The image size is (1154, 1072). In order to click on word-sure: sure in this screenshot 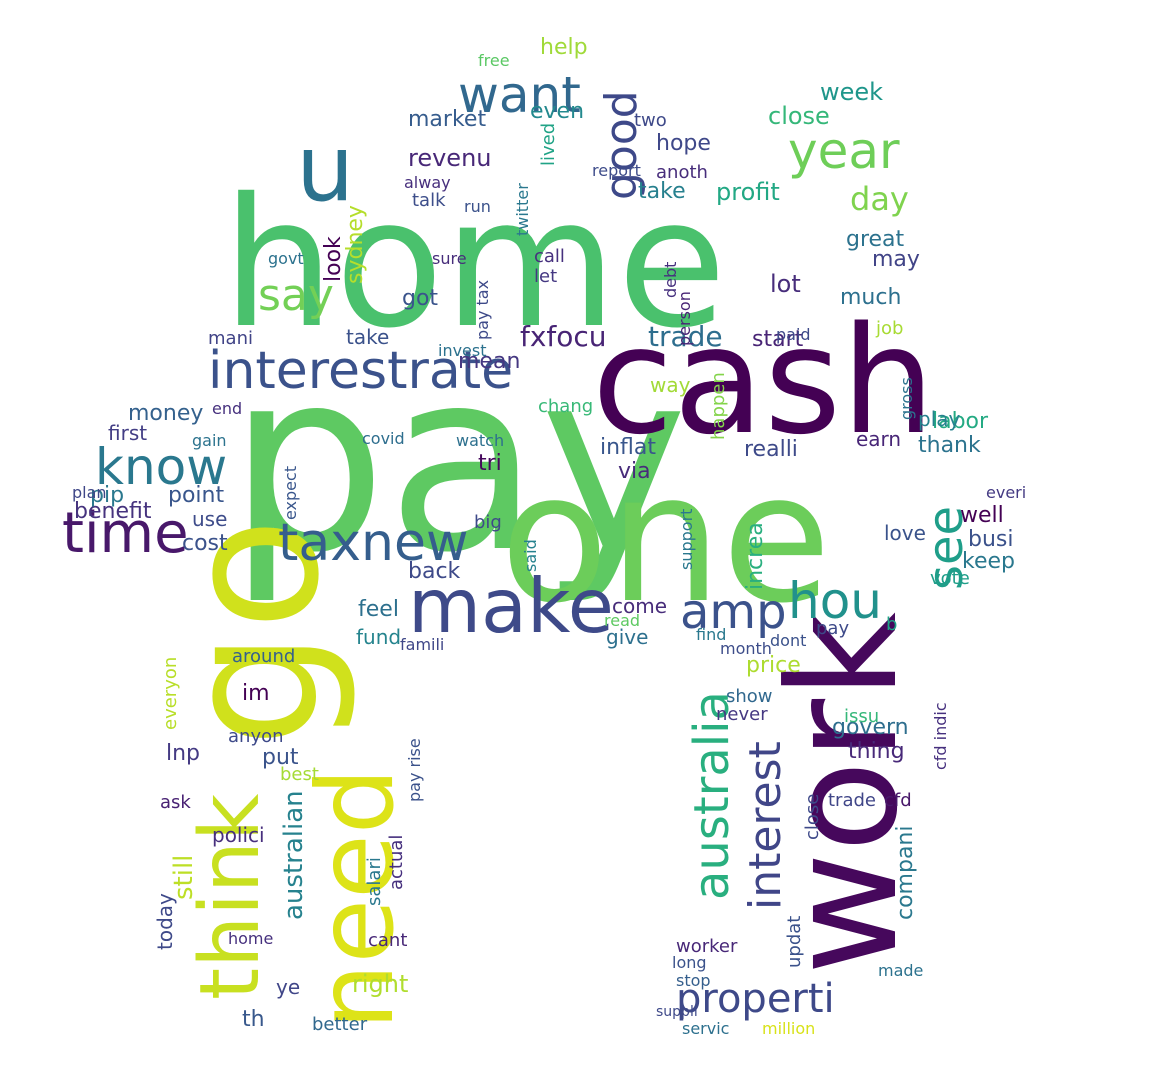, I will do `click(449, 258)`.